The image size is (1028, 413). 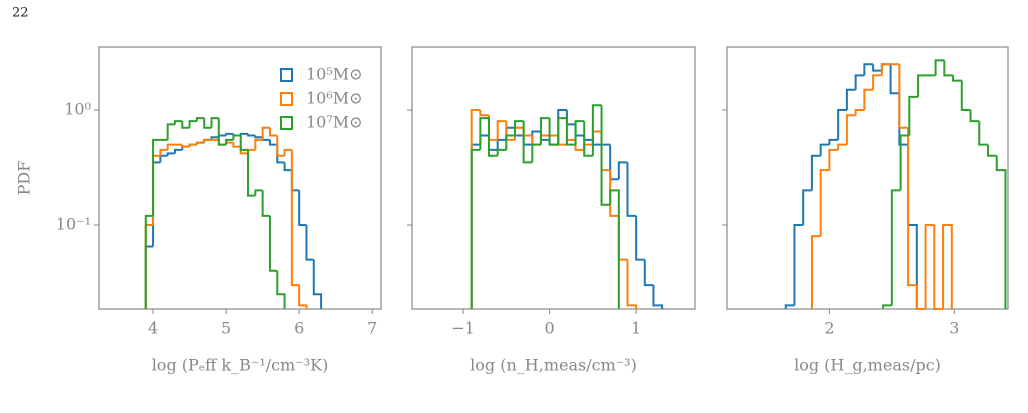 What do you see at coordinates (553, 365) in the screenshot?
I see `x-axis-label: log (n_H,meas/cm⁻³)` at bounding box center [553, 365].